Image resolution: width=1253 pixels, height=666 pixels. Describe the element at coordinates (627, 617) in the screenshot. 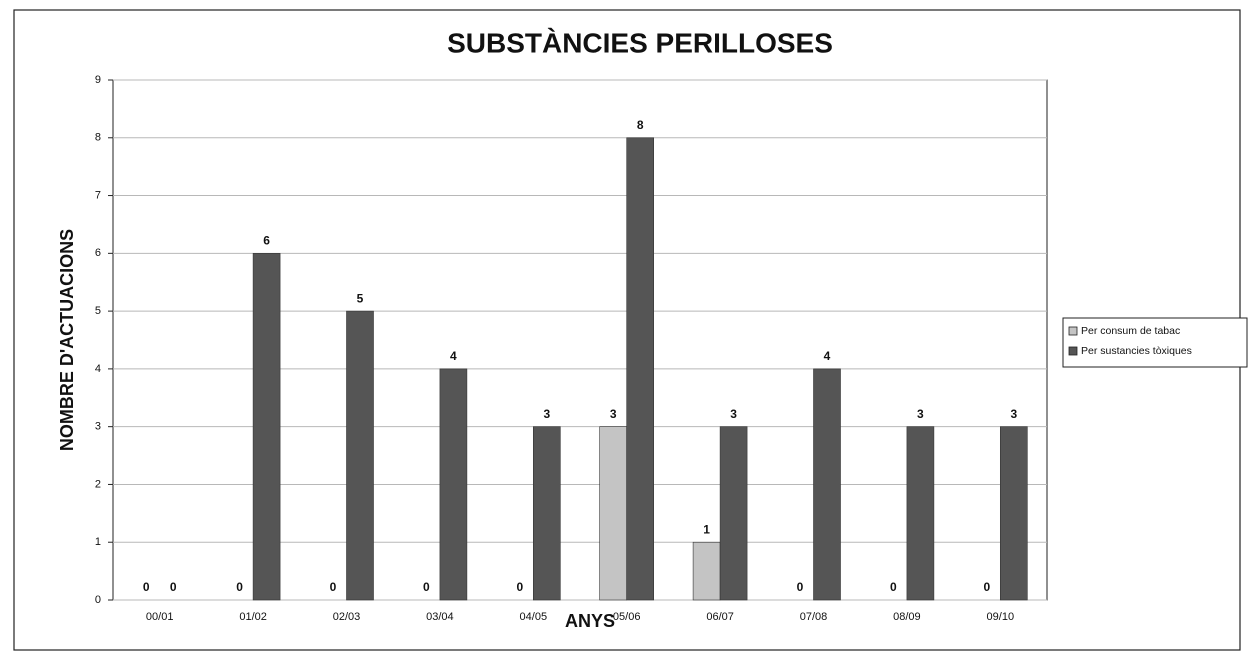

I see `x-tick-label: 05/06` at that location.